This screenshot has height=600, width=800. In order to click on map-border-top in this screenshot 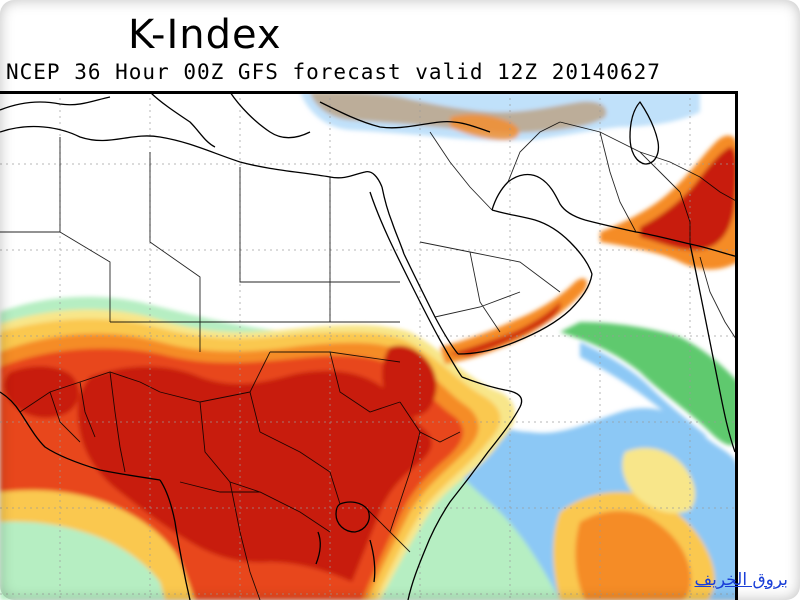, I will do `click(369, 92)`.